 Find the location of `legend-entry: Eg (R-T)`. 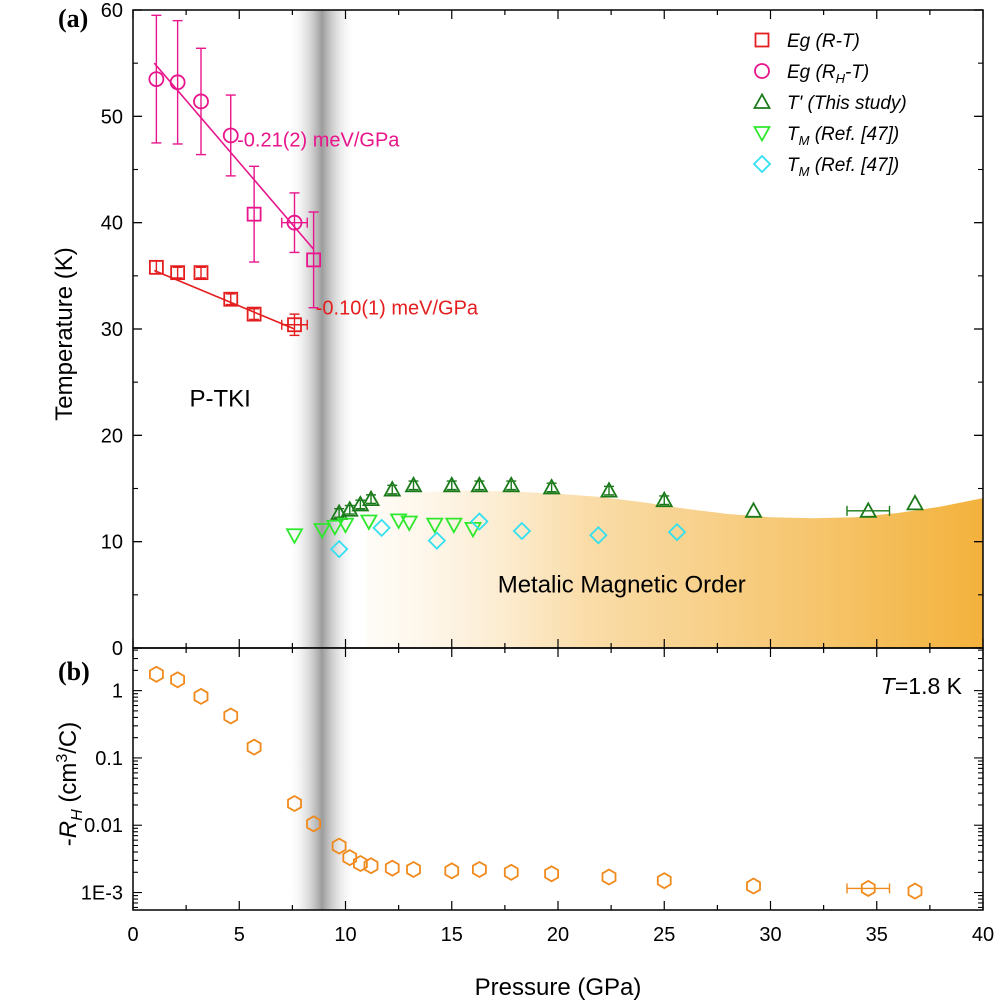

legend-entry: Eg (R-T) is located at coordinates (823, 41).